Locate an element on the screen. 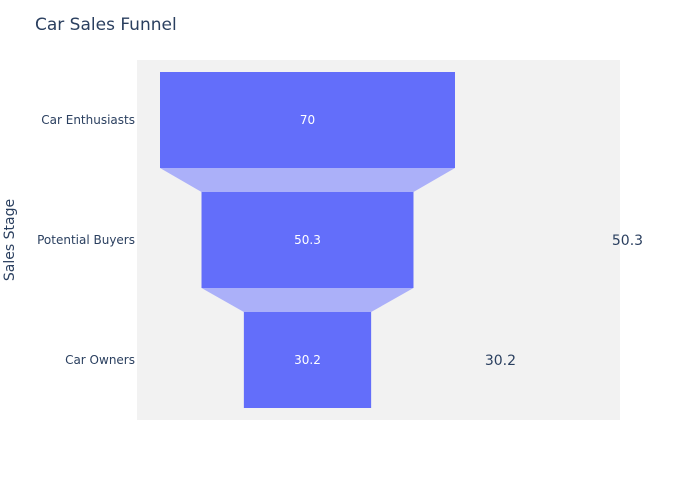 This screenshot has height=500, width=700. y-axis-title: Sales Stage is located at coordinates (10, 240).